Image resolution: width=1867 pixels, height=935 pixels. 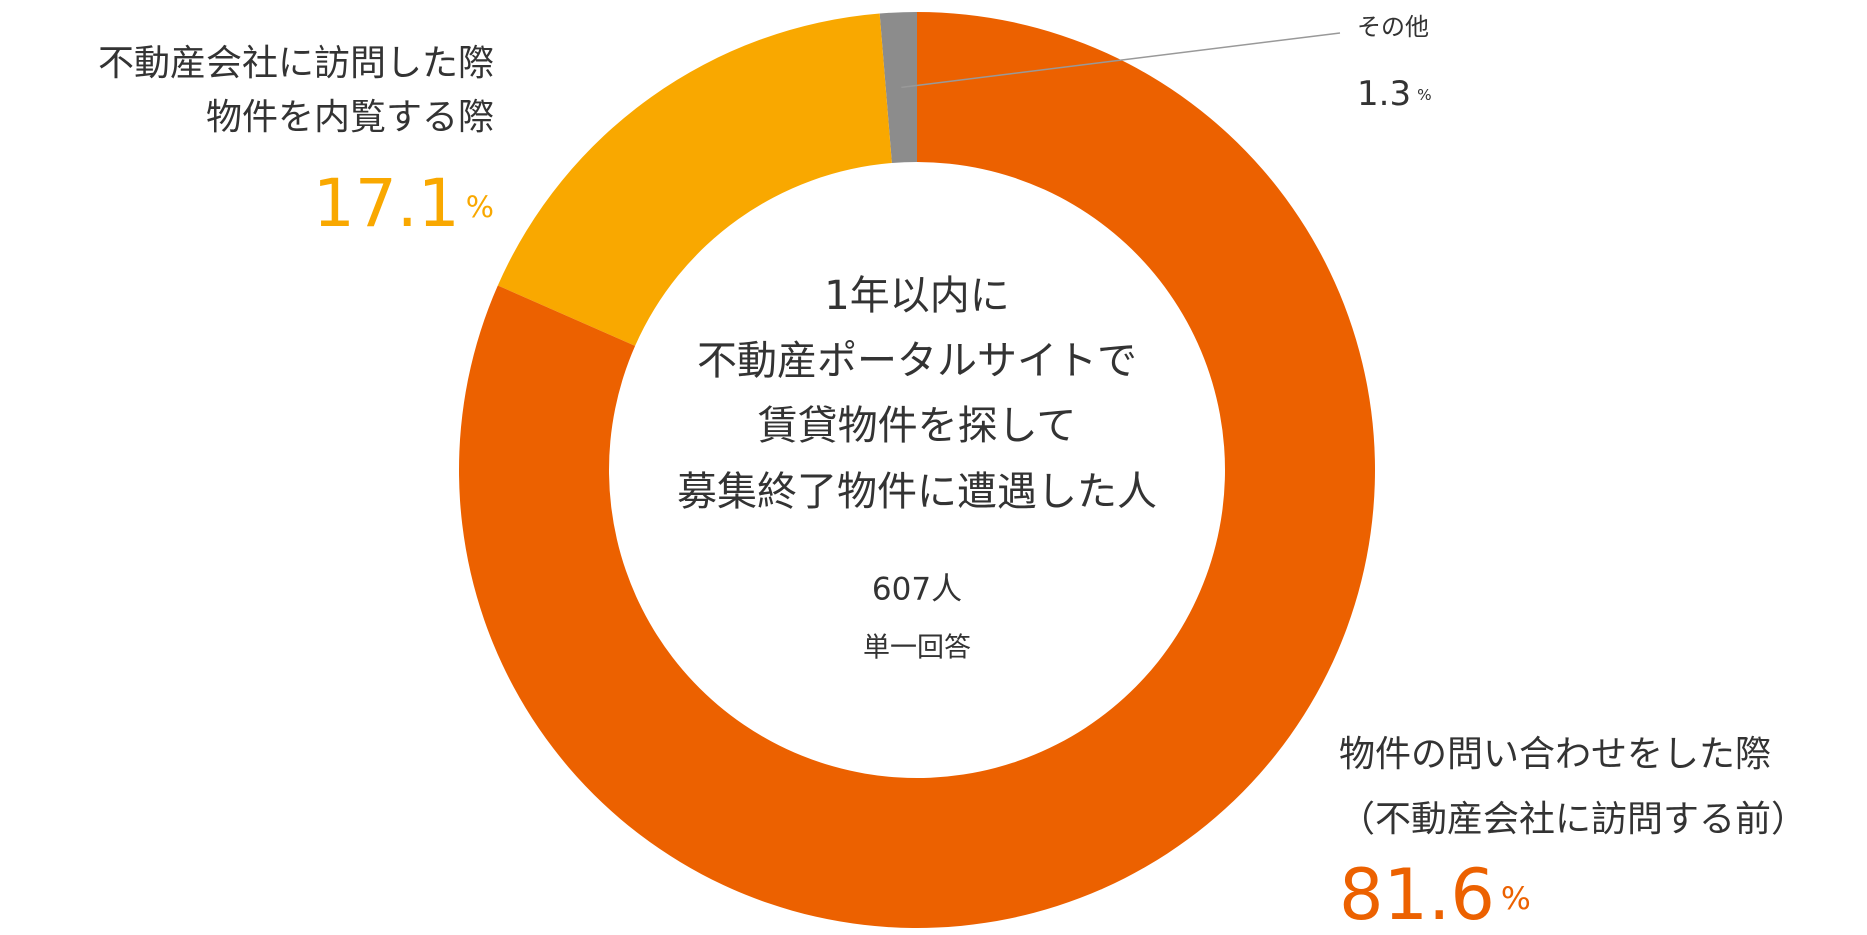 I want to click on value-label: 17.1%, so click(x=403, y=203).